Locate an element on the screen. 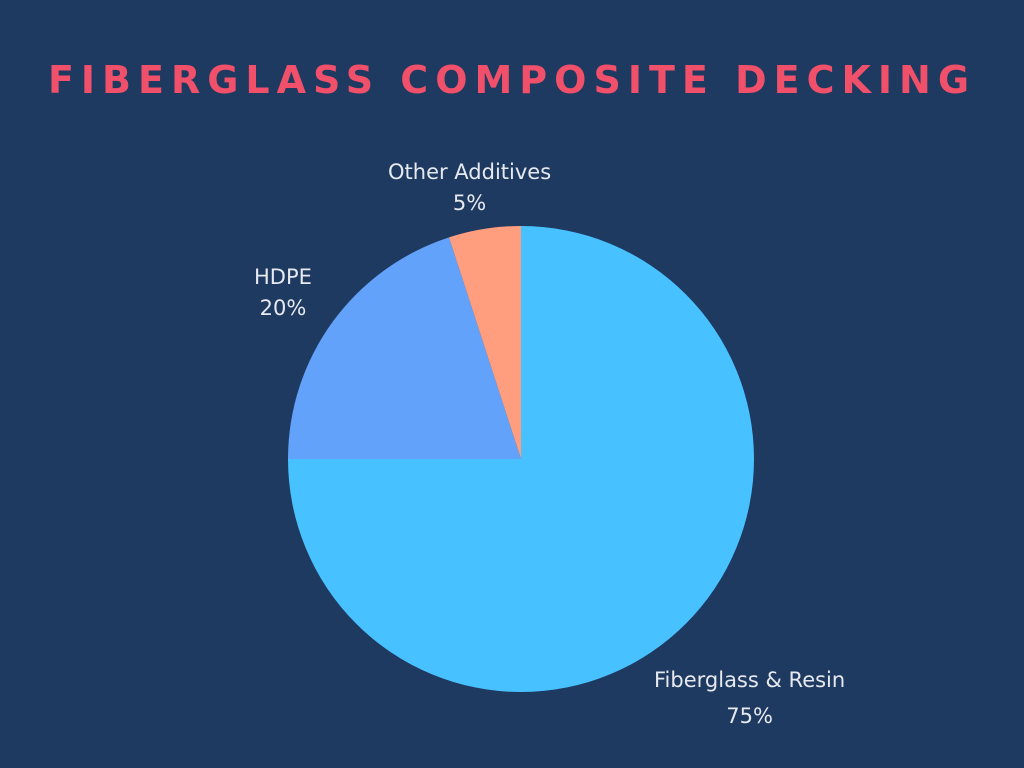 This screenshot has width=1024, height=768. slice-category-hdpe: HDPE is located at coordinates (283, 277).